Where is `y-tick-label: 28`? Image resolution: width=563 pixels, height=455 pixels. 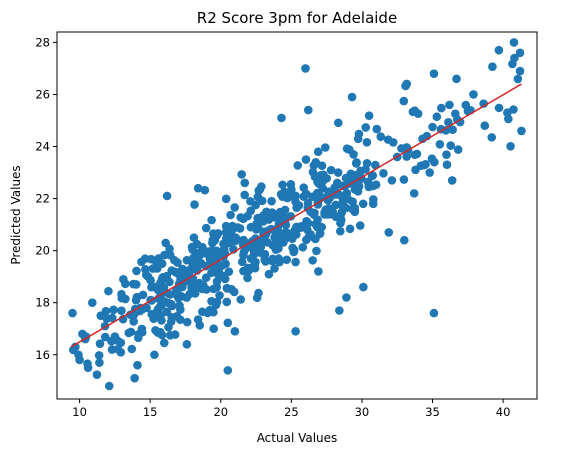 y-tick-label: 28 is located at coordinates (42, 42).